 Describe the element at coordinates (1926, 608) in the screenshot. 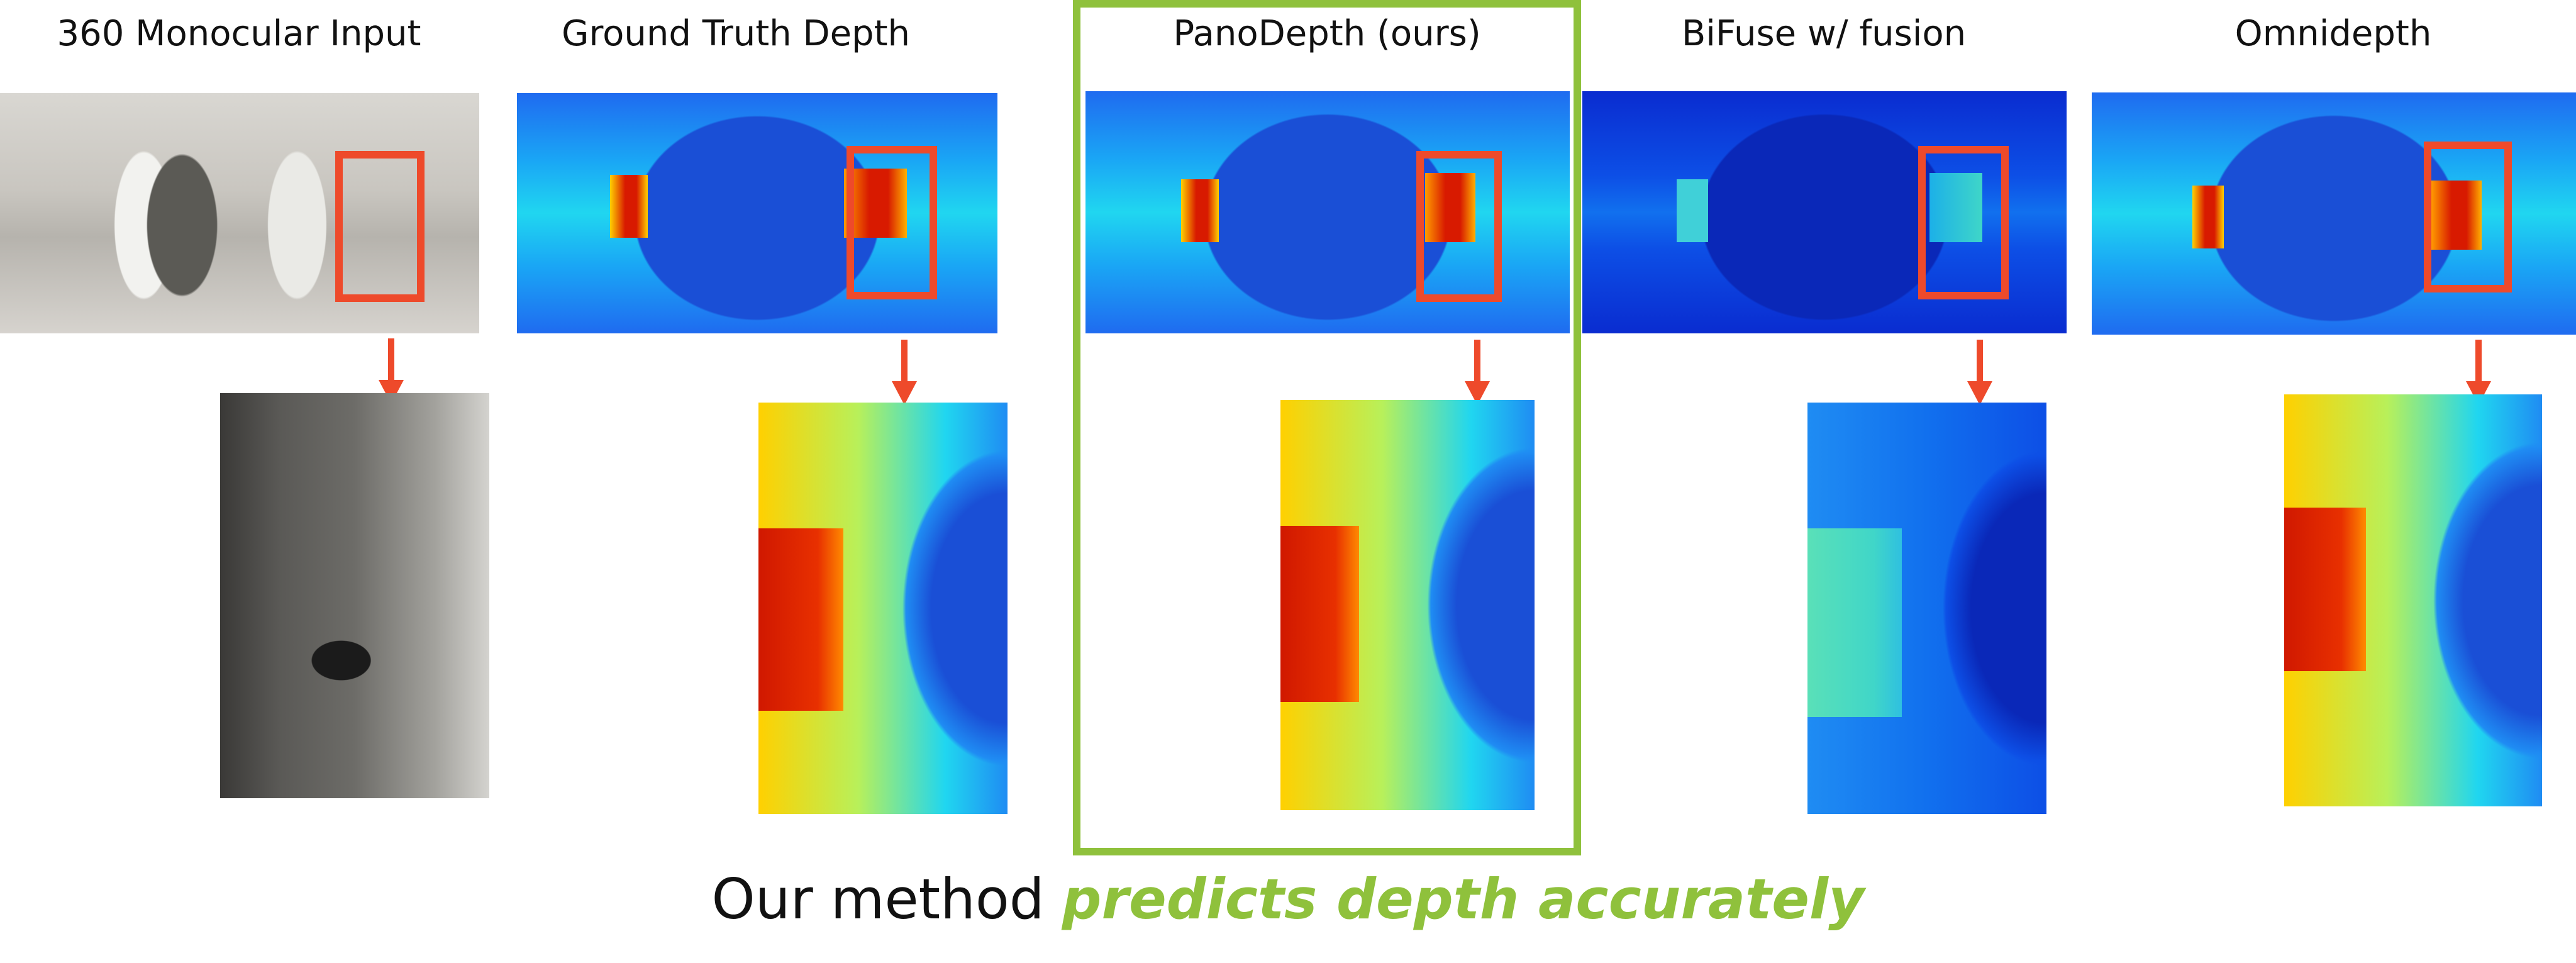

I see `bifuse-crop-depth` at that location.